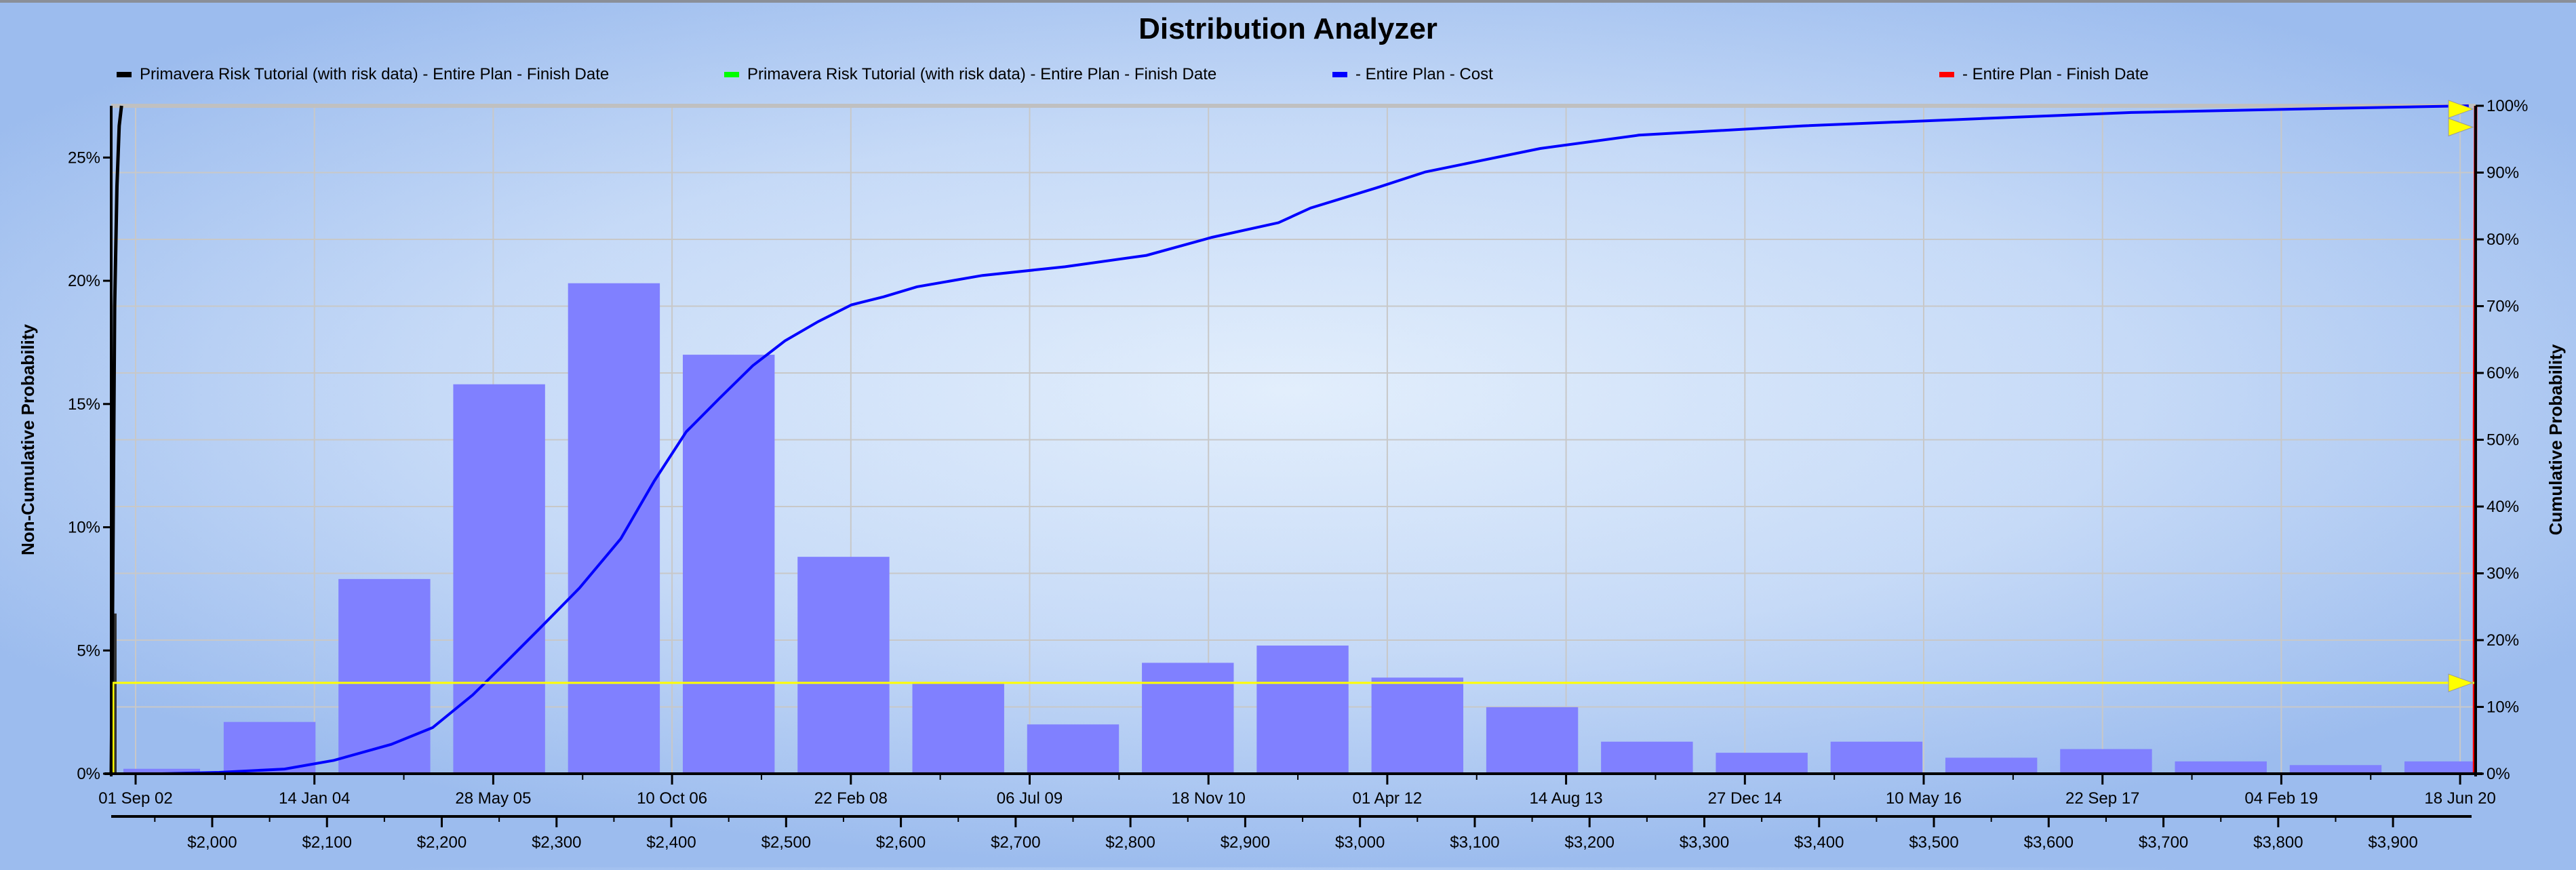 The image size is (2576, 870). I want to click on date-tick-label: 18 Nov 10, so click(1208, 798).